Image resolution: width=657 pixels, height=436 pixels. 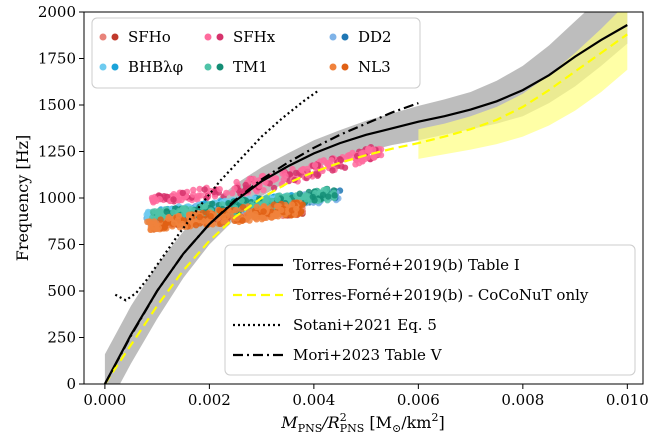 I want to click on legend-torres-forn-2019-b-table-i: Torres-Forné+2019(b) Table I, so click(x=376, y=265).